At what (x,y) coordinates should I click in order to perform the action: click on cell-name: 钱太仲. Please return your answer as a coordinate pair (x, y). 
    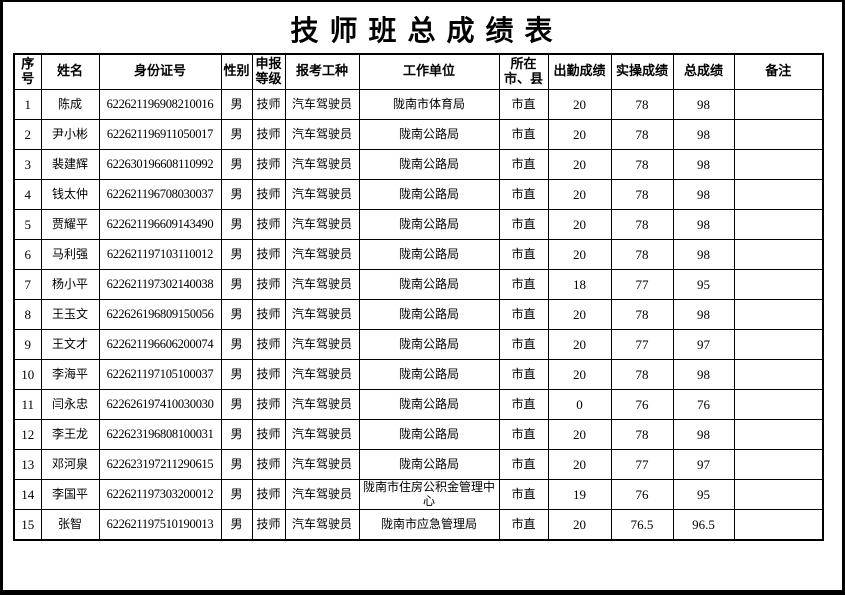
    Looking at the image, I should click on (70, 194).